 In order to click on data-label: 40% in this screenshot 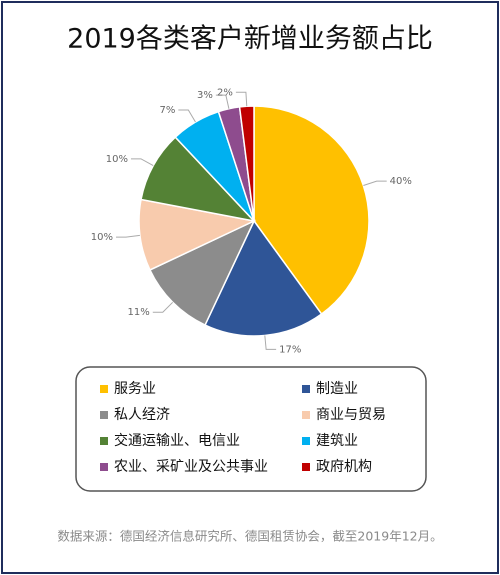, I will do `click(401, 181)`.